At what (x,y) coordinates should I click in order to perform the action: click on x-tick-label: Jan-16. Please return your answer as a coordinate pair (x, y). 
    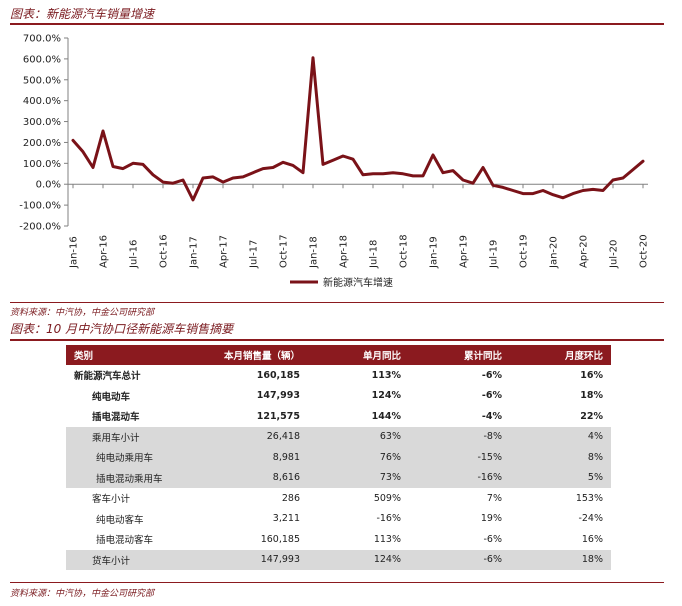
    Looking at the image, I should click on (74, 252).